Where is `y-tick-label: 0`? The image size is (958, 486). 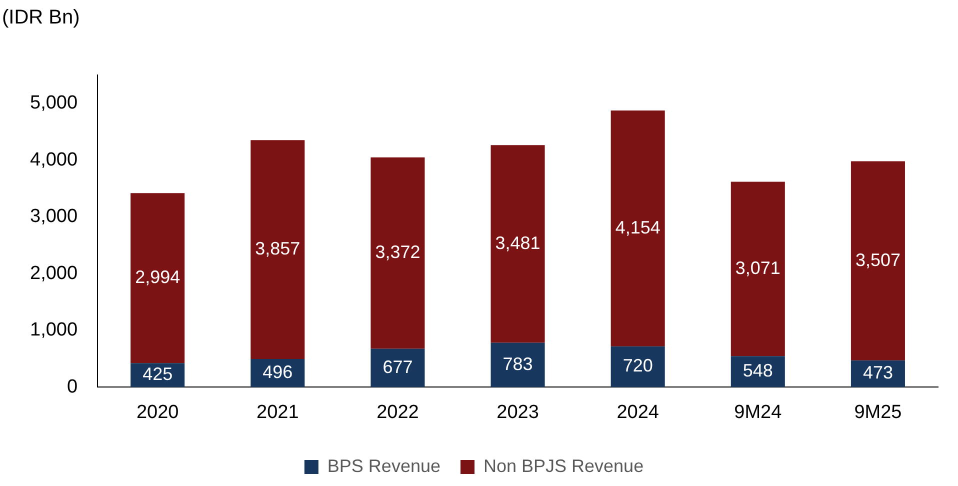
y-tick-label: 0 is located at coordinates (72, 387).